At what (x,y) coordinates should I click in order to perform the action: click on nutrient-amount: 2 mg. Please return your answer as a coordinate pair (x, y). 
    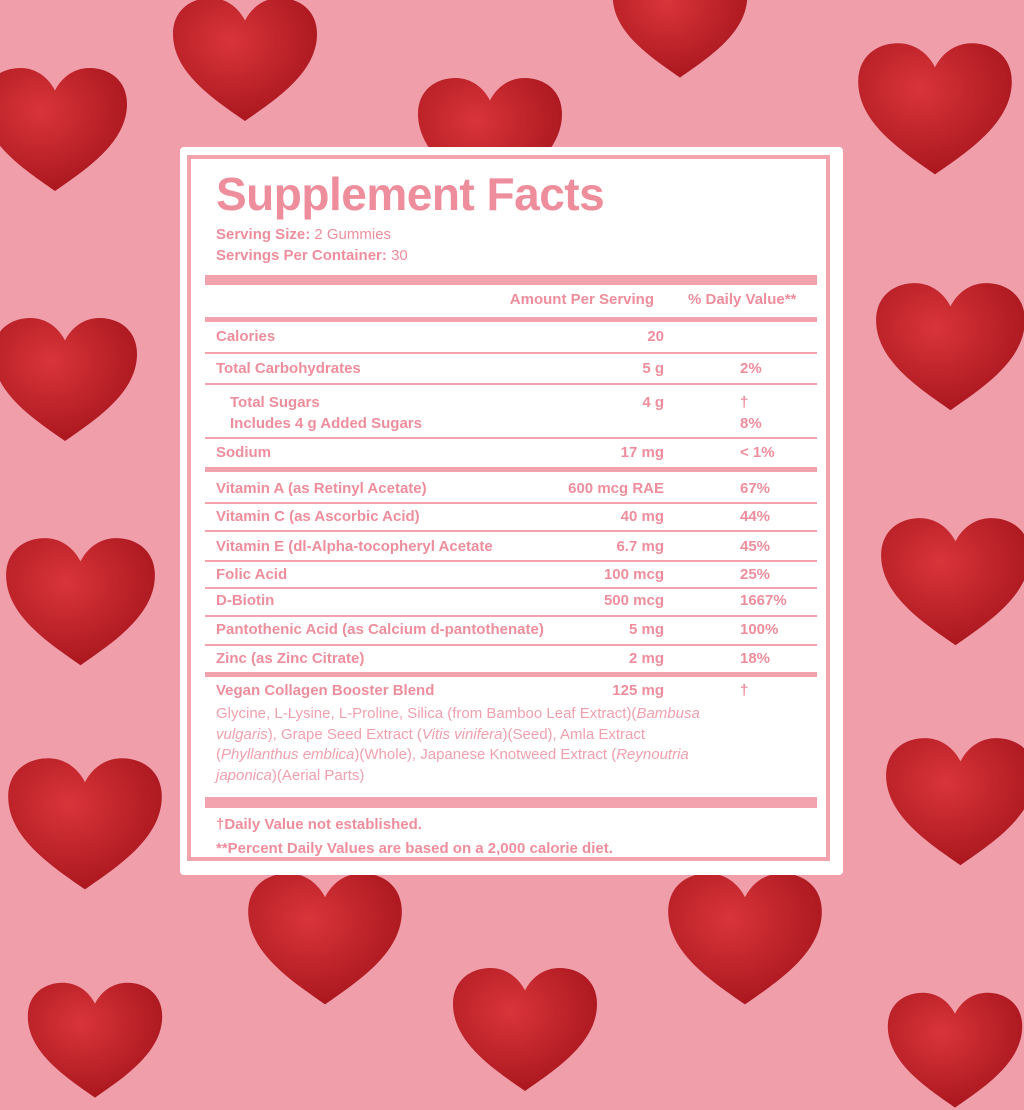
    Looking at the image, I should click on (646, 658).